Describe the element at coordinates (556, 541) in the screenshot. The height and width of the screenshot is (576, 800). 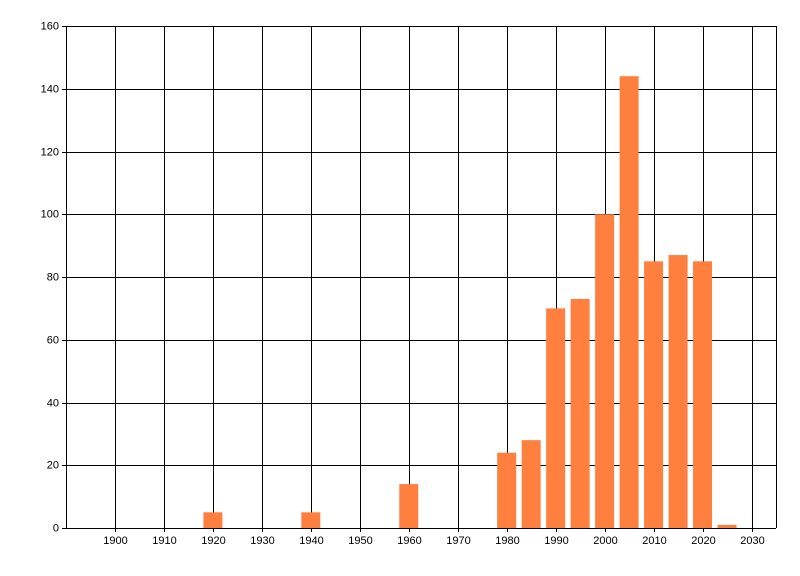
I see `x-tick-label: 1990` at that location.